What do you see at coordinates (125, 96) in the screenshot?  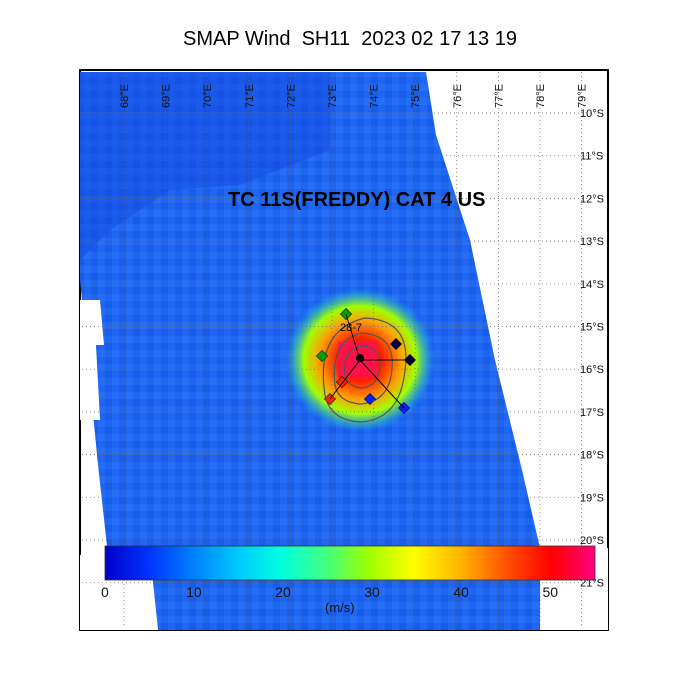 I see `lon-label: 68°E` at bounding box center [125, 96].